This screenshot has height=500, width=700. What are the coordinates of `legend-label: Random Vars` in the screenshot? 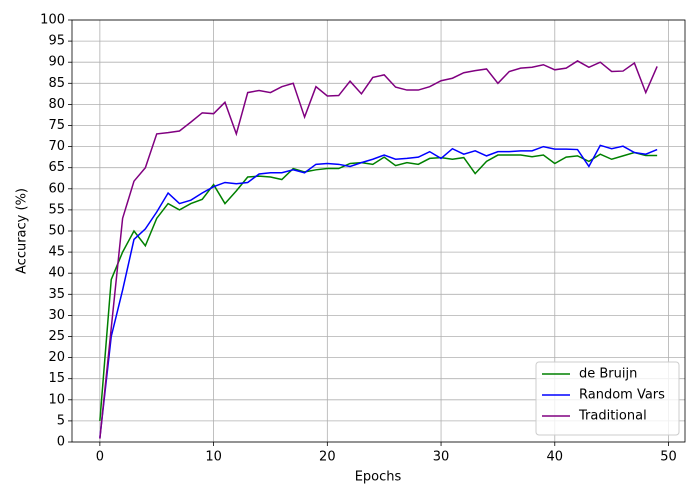 It's located at (622, 395).